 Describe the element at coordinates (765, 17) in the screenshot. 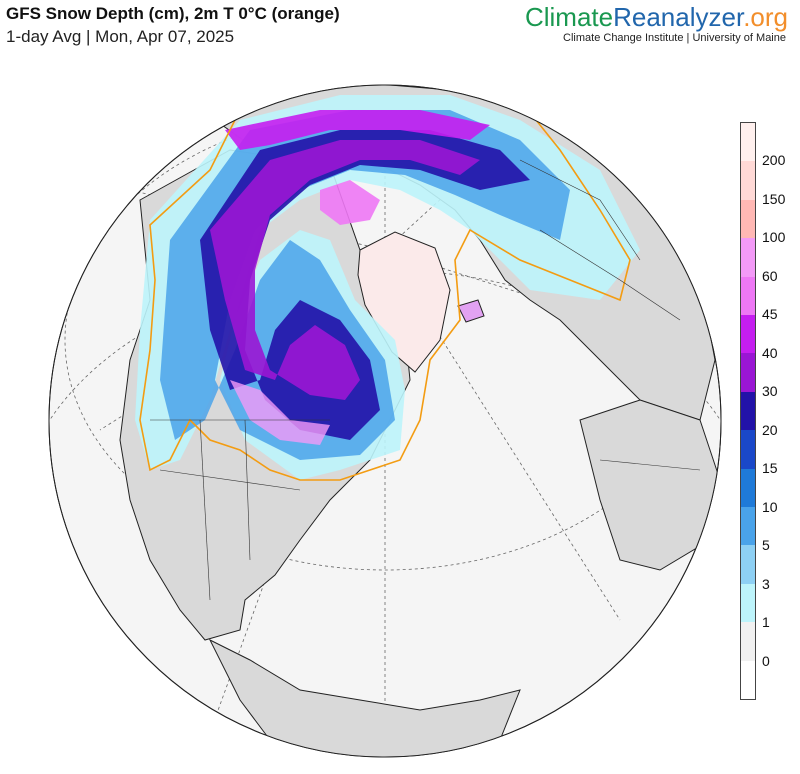

I see `brand-part-org: .org` at that location.